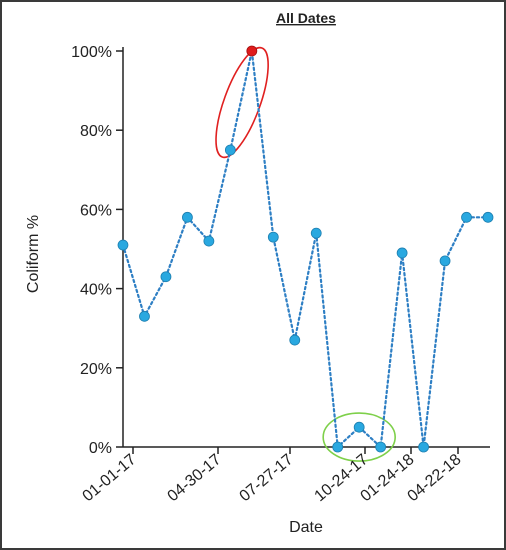 This screenshot has width=506, height=550. I want to click on y-tick-label: 40%, so click(96, 290).